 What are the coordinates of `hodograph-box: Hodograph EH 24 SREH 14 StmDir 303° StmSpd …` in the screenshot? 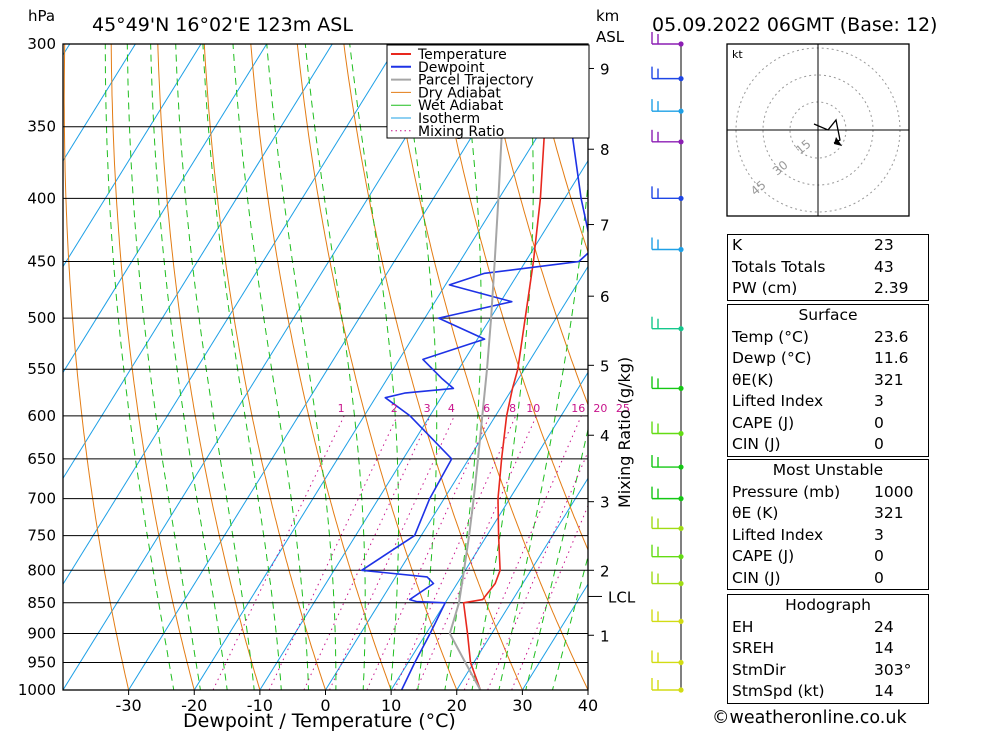 It's located at (828, 649).